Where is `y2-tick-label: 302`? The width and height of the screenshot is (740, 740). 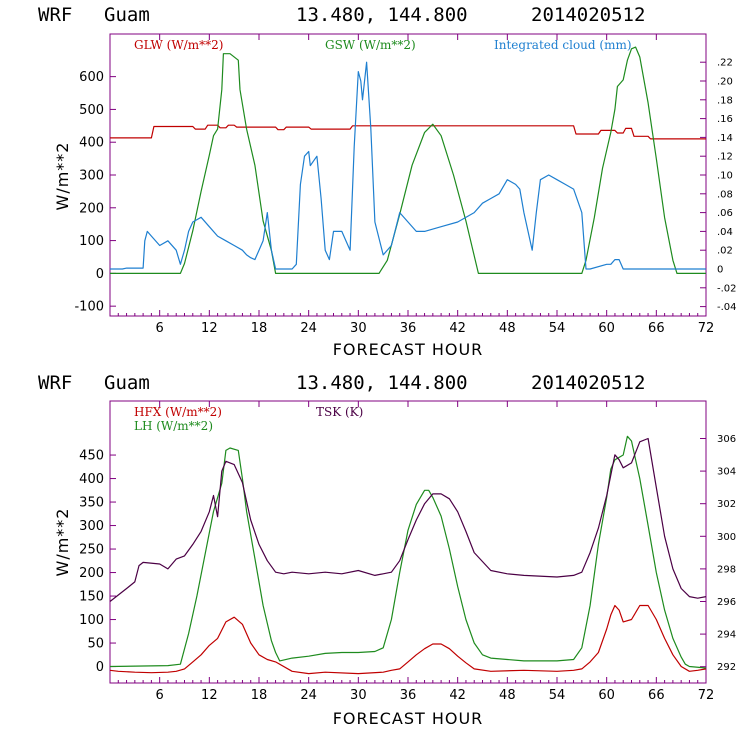
y2-tick-label: 302 is located at coordinates (726, 504).